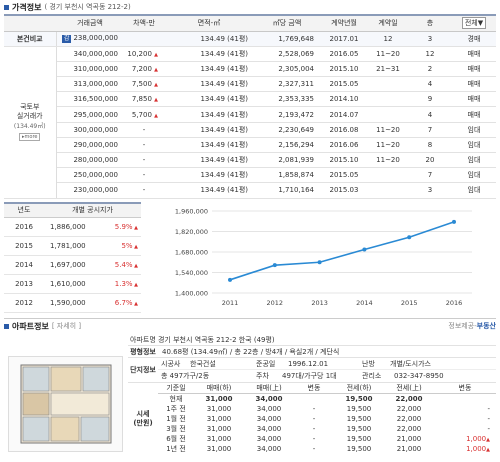  Describe the element at coordinates (344, 39) in the screenshot. I see `cell-ym: 2017.01` at that location.